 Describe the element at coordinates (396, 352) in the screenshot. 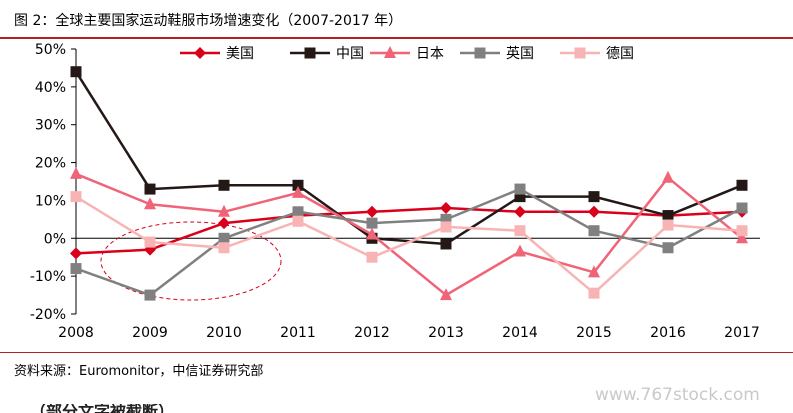

I see `source-divider` at that location.